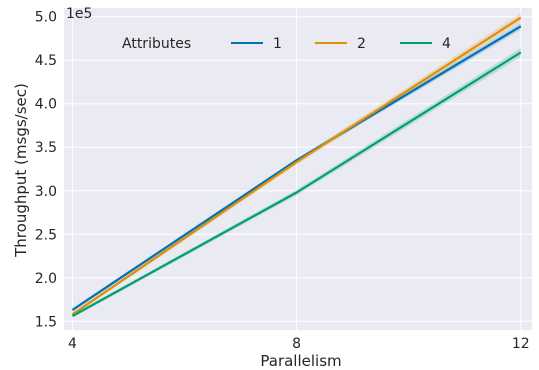 The width and height of the screenshot is (539, 370). Describe the element at coordinates (46, 279) in the screenshot. I see `y-tick-label: 2.0` at that location.